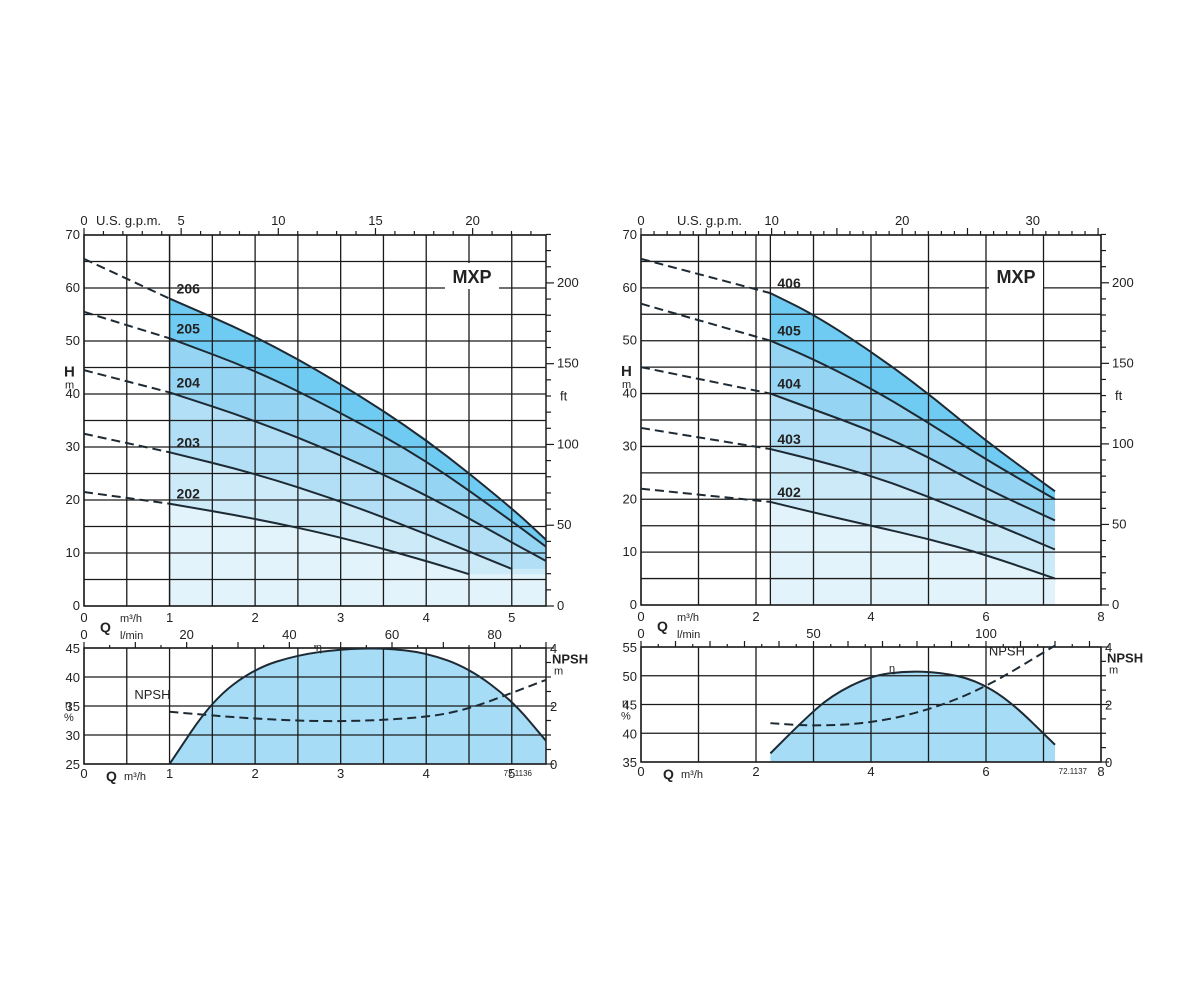  Describe the element at coordinates (1123, 362) in the screenshot. I see `ft-tick-label: 150` at that location.